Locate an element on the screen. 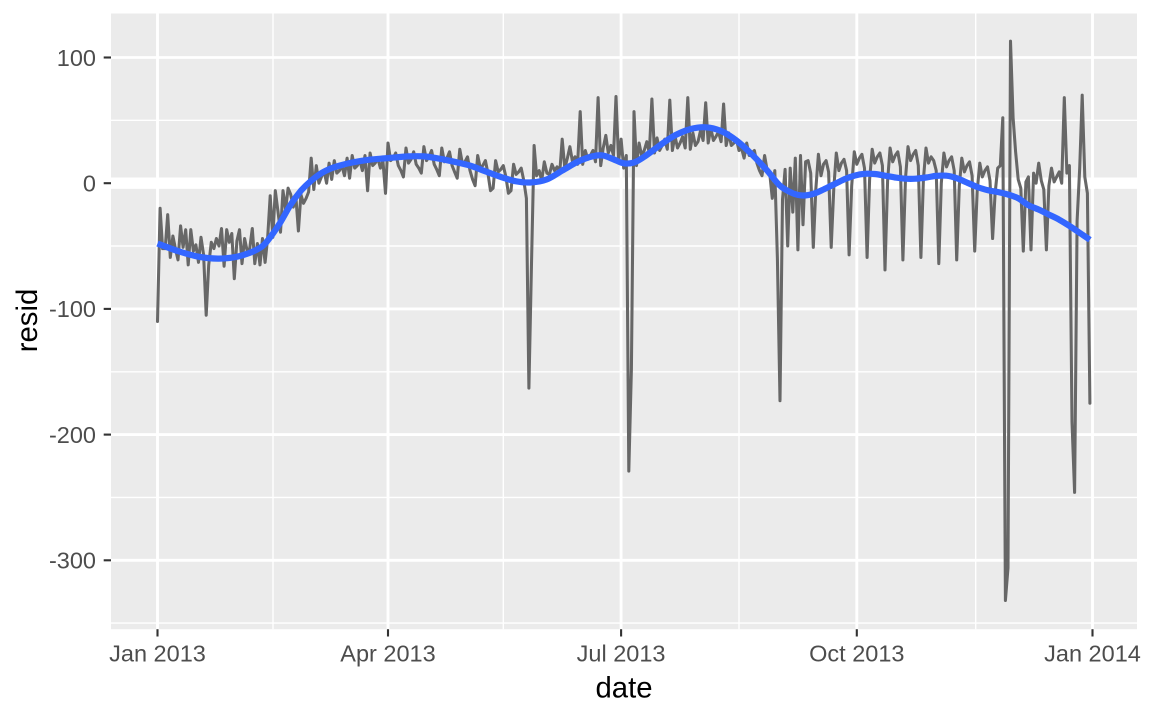 The width and height of the screenshot is (1152, 711). svg-text: Oct 2013 is located at coordinates (856, 654).